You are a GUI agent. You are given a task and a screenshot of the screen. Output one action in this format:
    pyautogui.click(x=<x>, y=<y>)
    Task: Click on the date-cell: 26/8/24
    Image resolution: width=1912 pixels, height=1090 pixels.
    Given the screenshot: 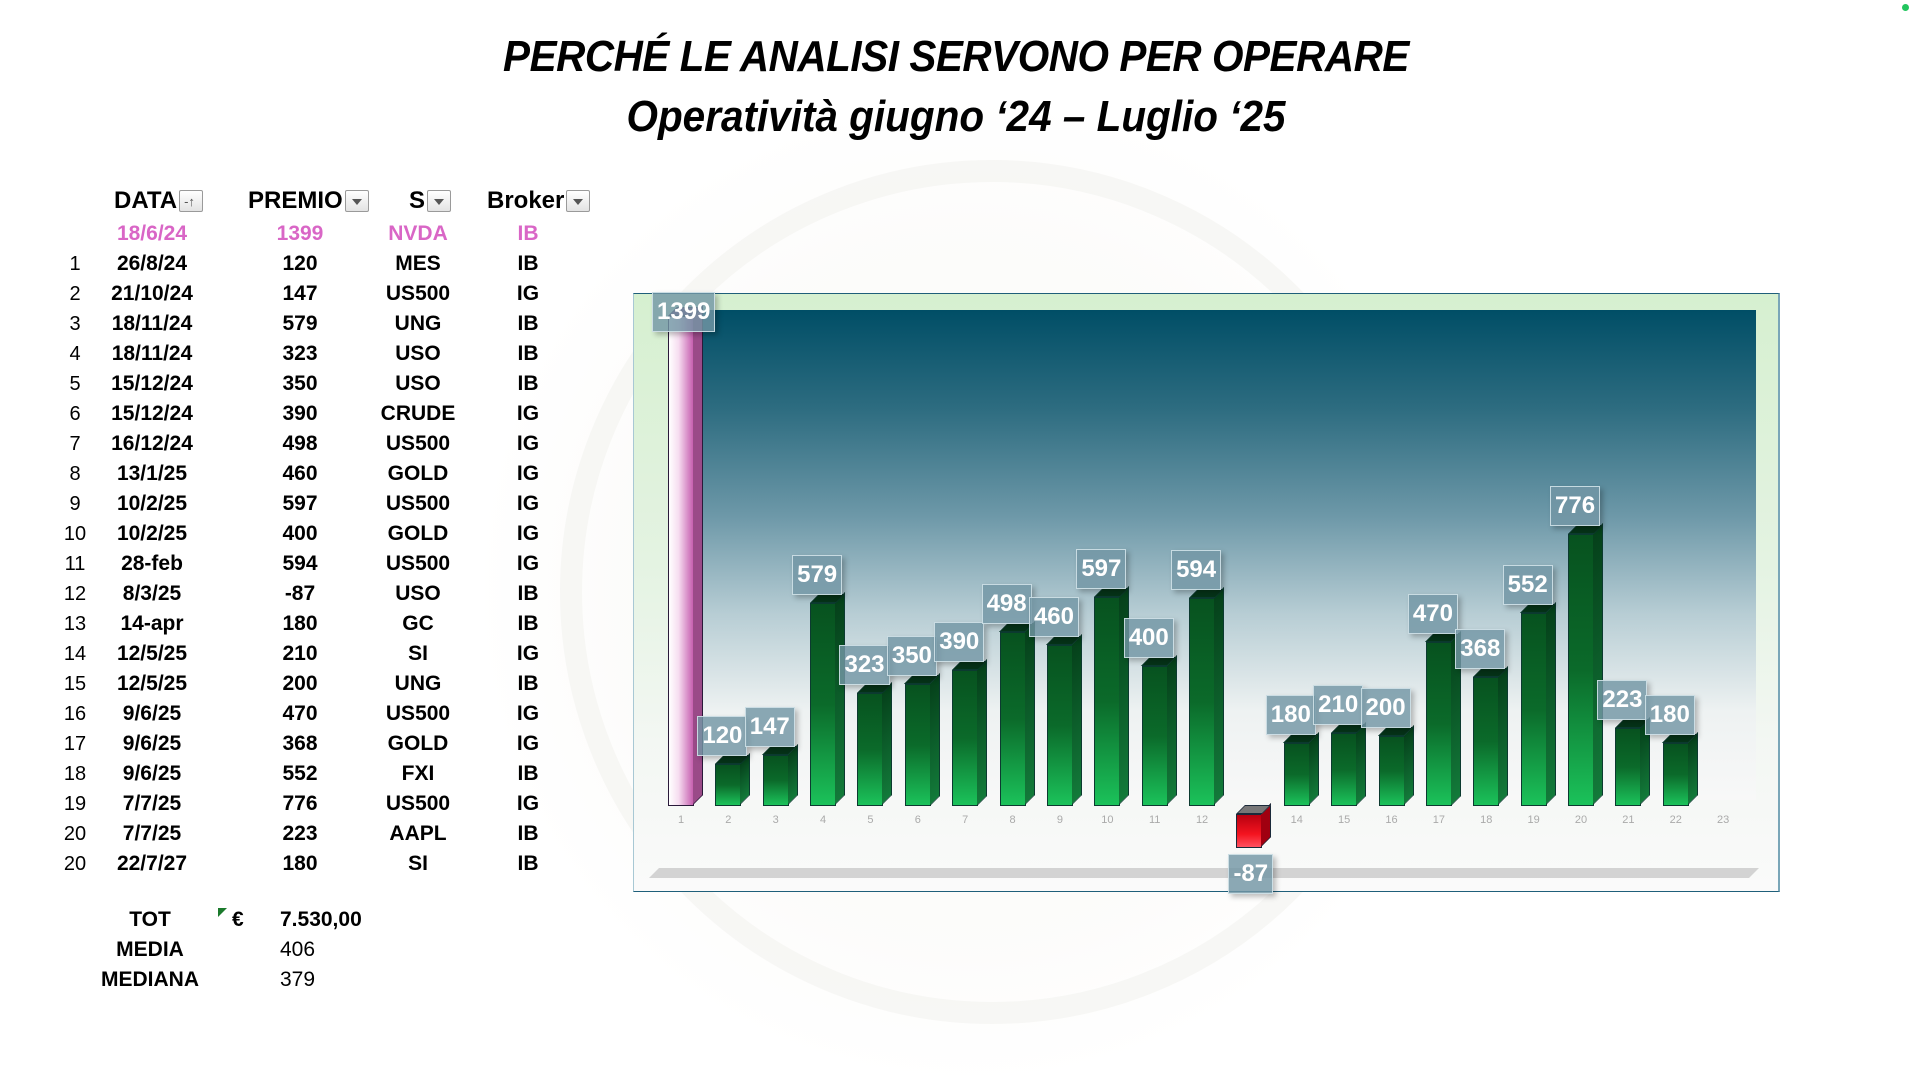 What is the action you would take?
    pyautogui.click(x=152, y=263)
    